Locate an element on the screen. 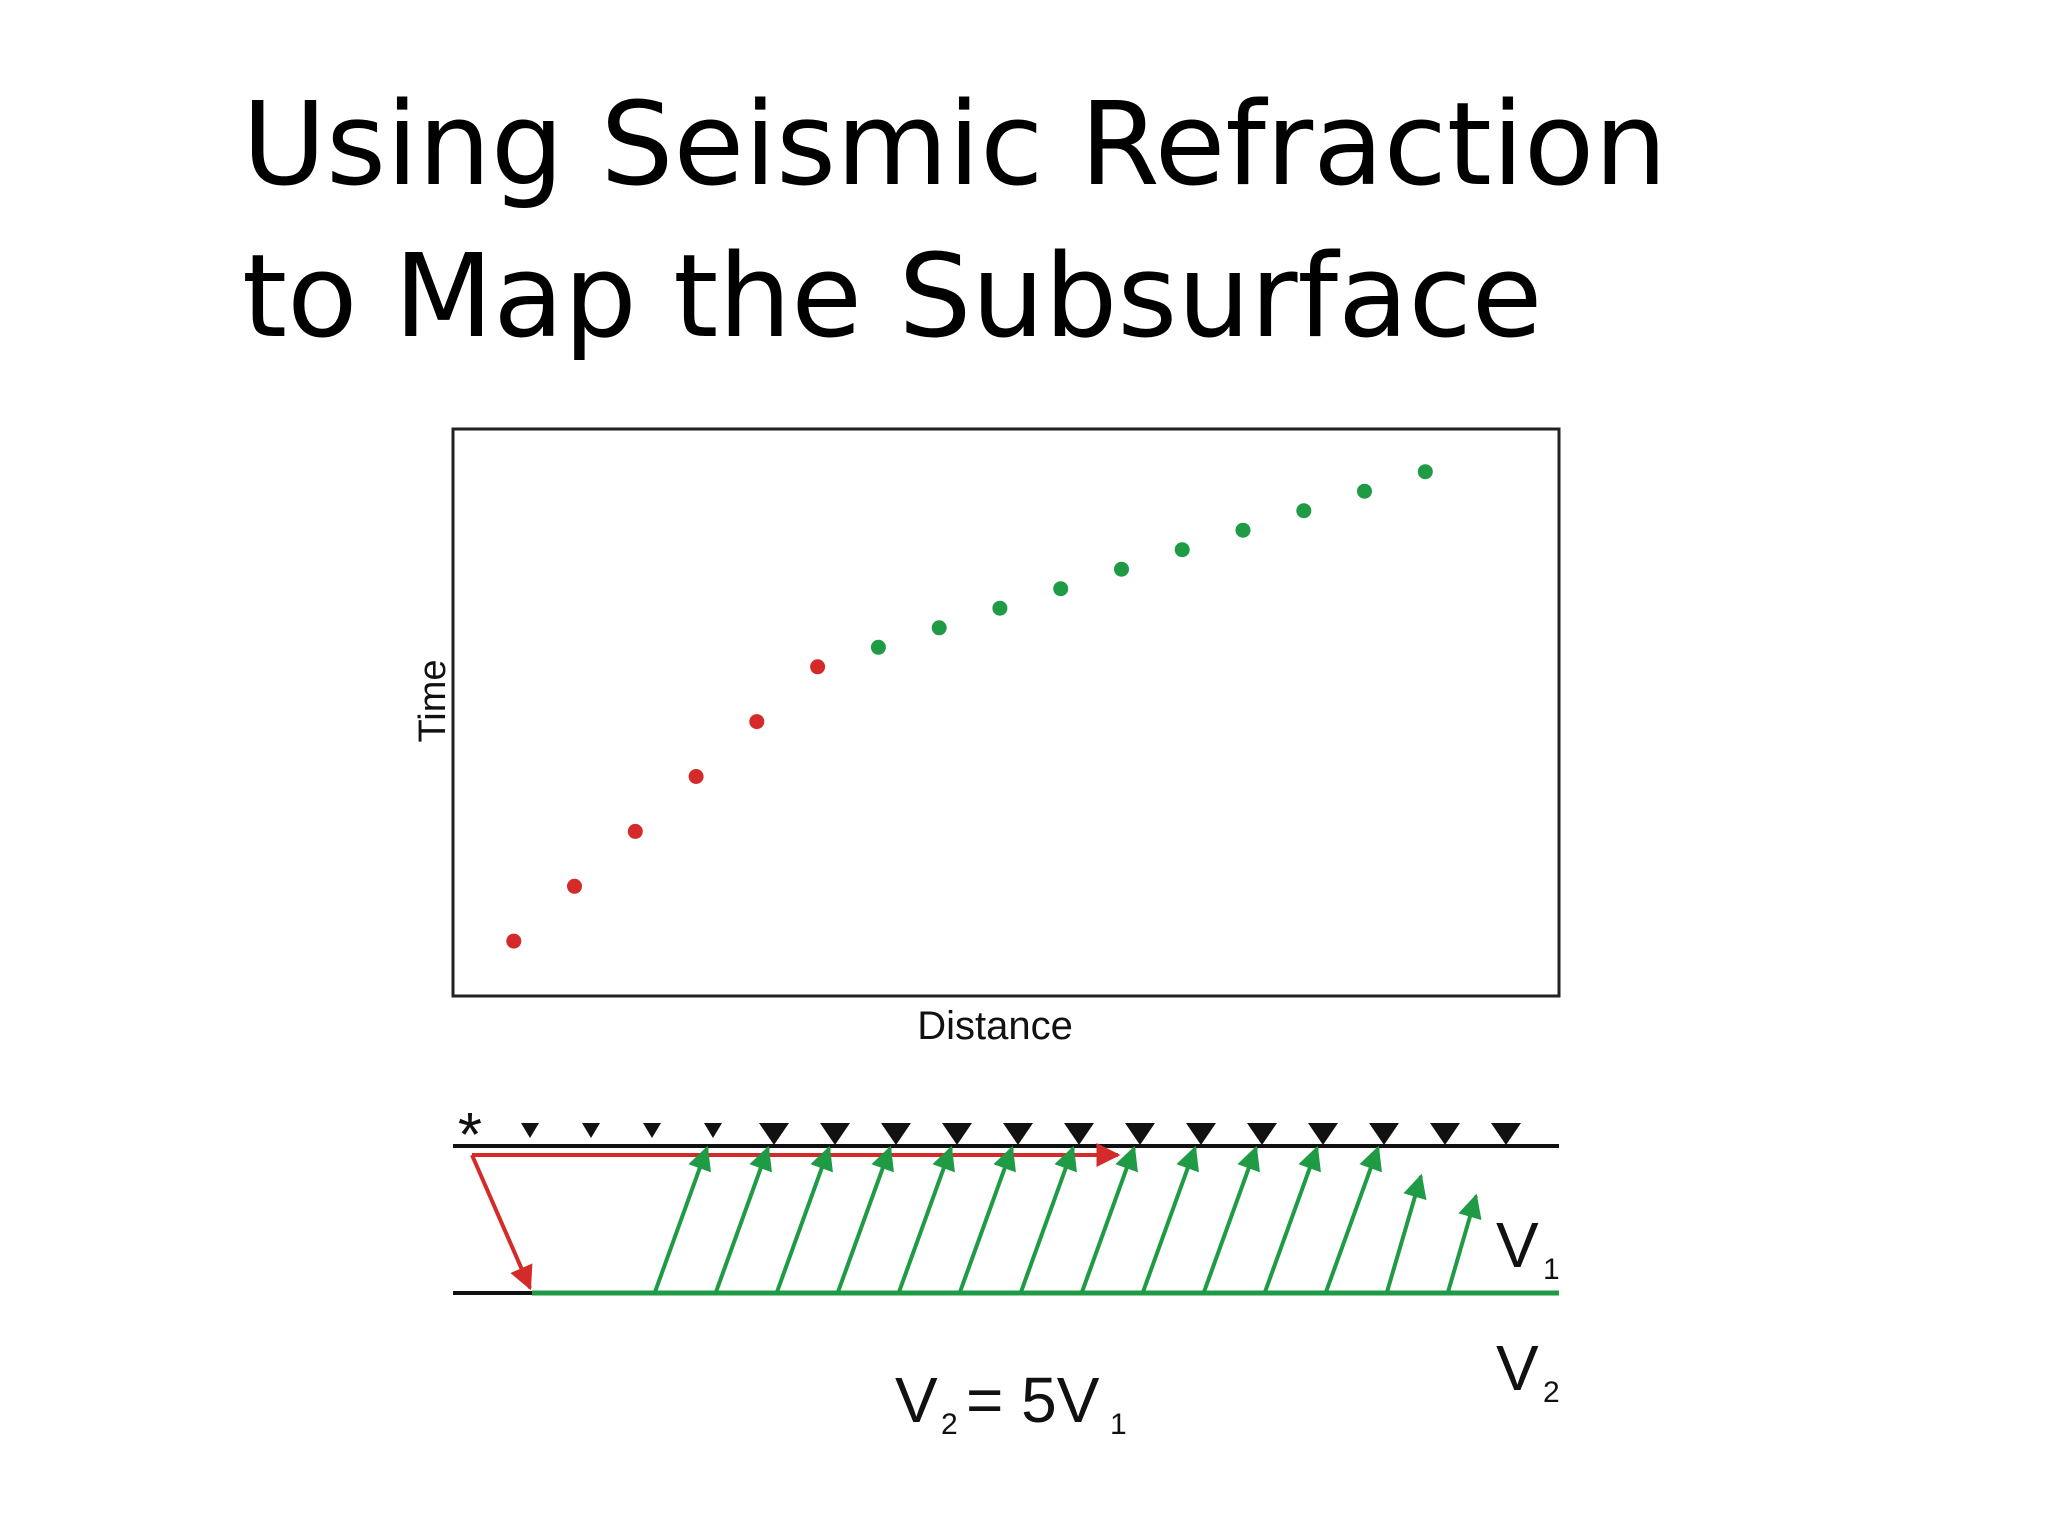 This screenshot has width=2048, height=1536. geophone-array is located at coordinates (1021, 1134).